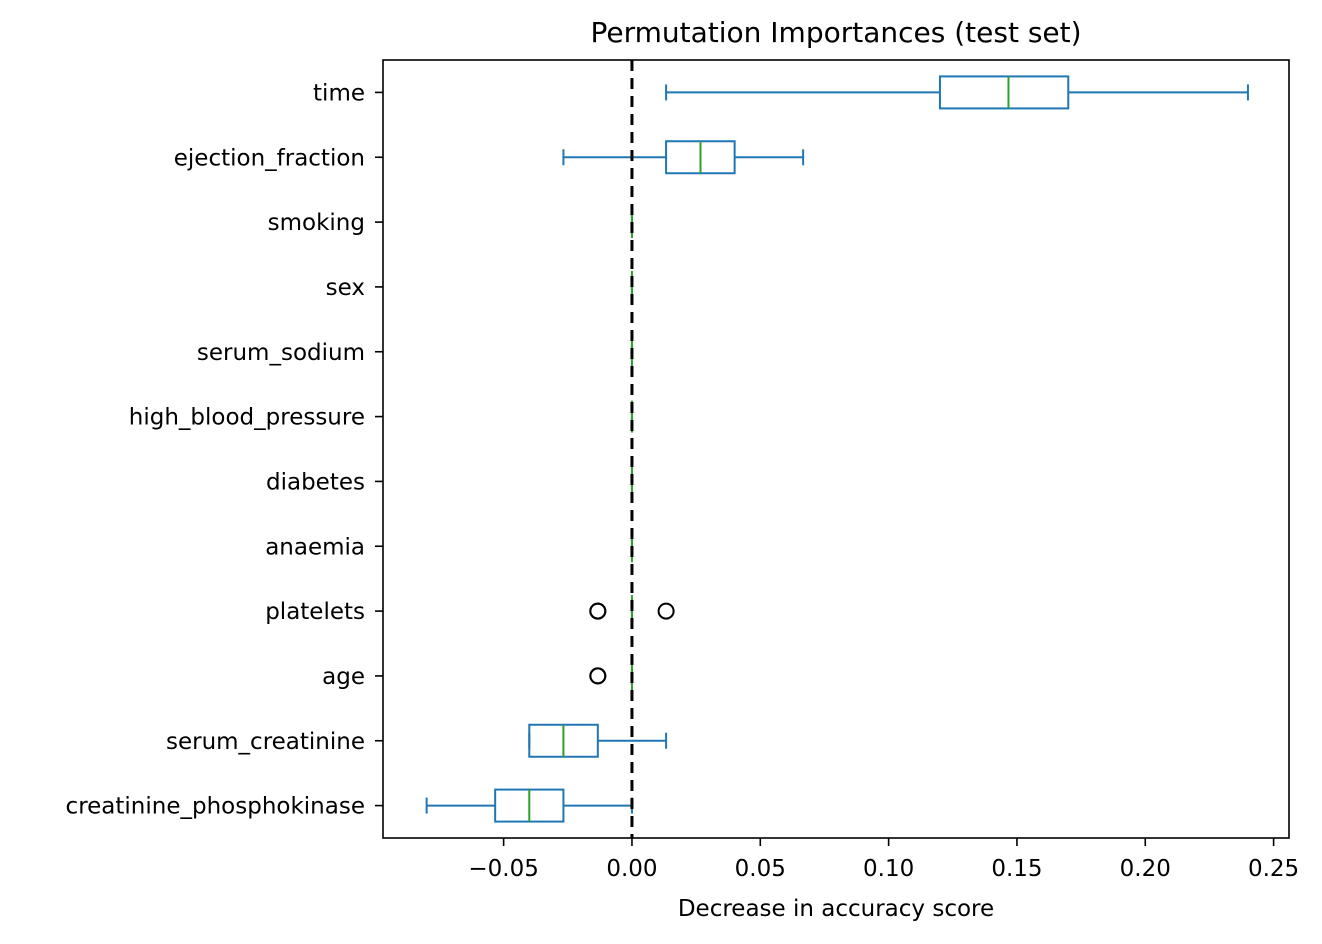 The image size is (1322, 944). Describe the element at coordinates (888, 869) in the screenshot. I see `x-tick-label: 0.10` at that location.